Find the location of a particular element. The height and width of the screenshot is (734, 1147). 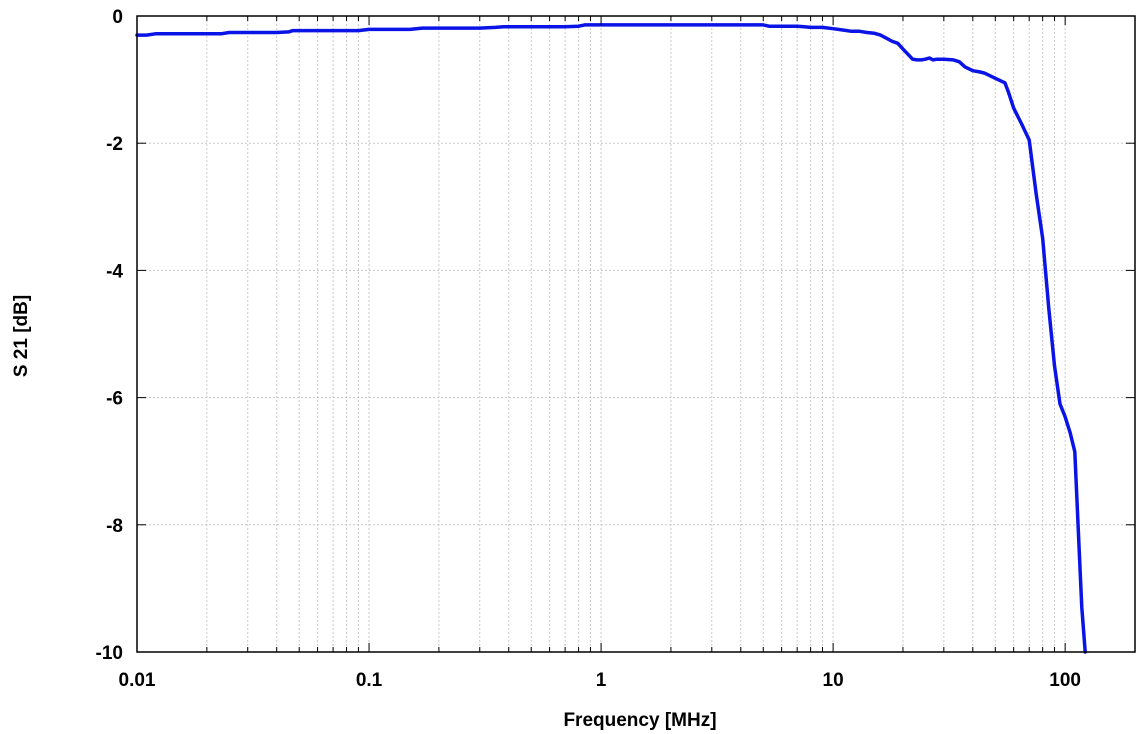

x-tick-label: 0.1 is located at coordinates (369, 680).